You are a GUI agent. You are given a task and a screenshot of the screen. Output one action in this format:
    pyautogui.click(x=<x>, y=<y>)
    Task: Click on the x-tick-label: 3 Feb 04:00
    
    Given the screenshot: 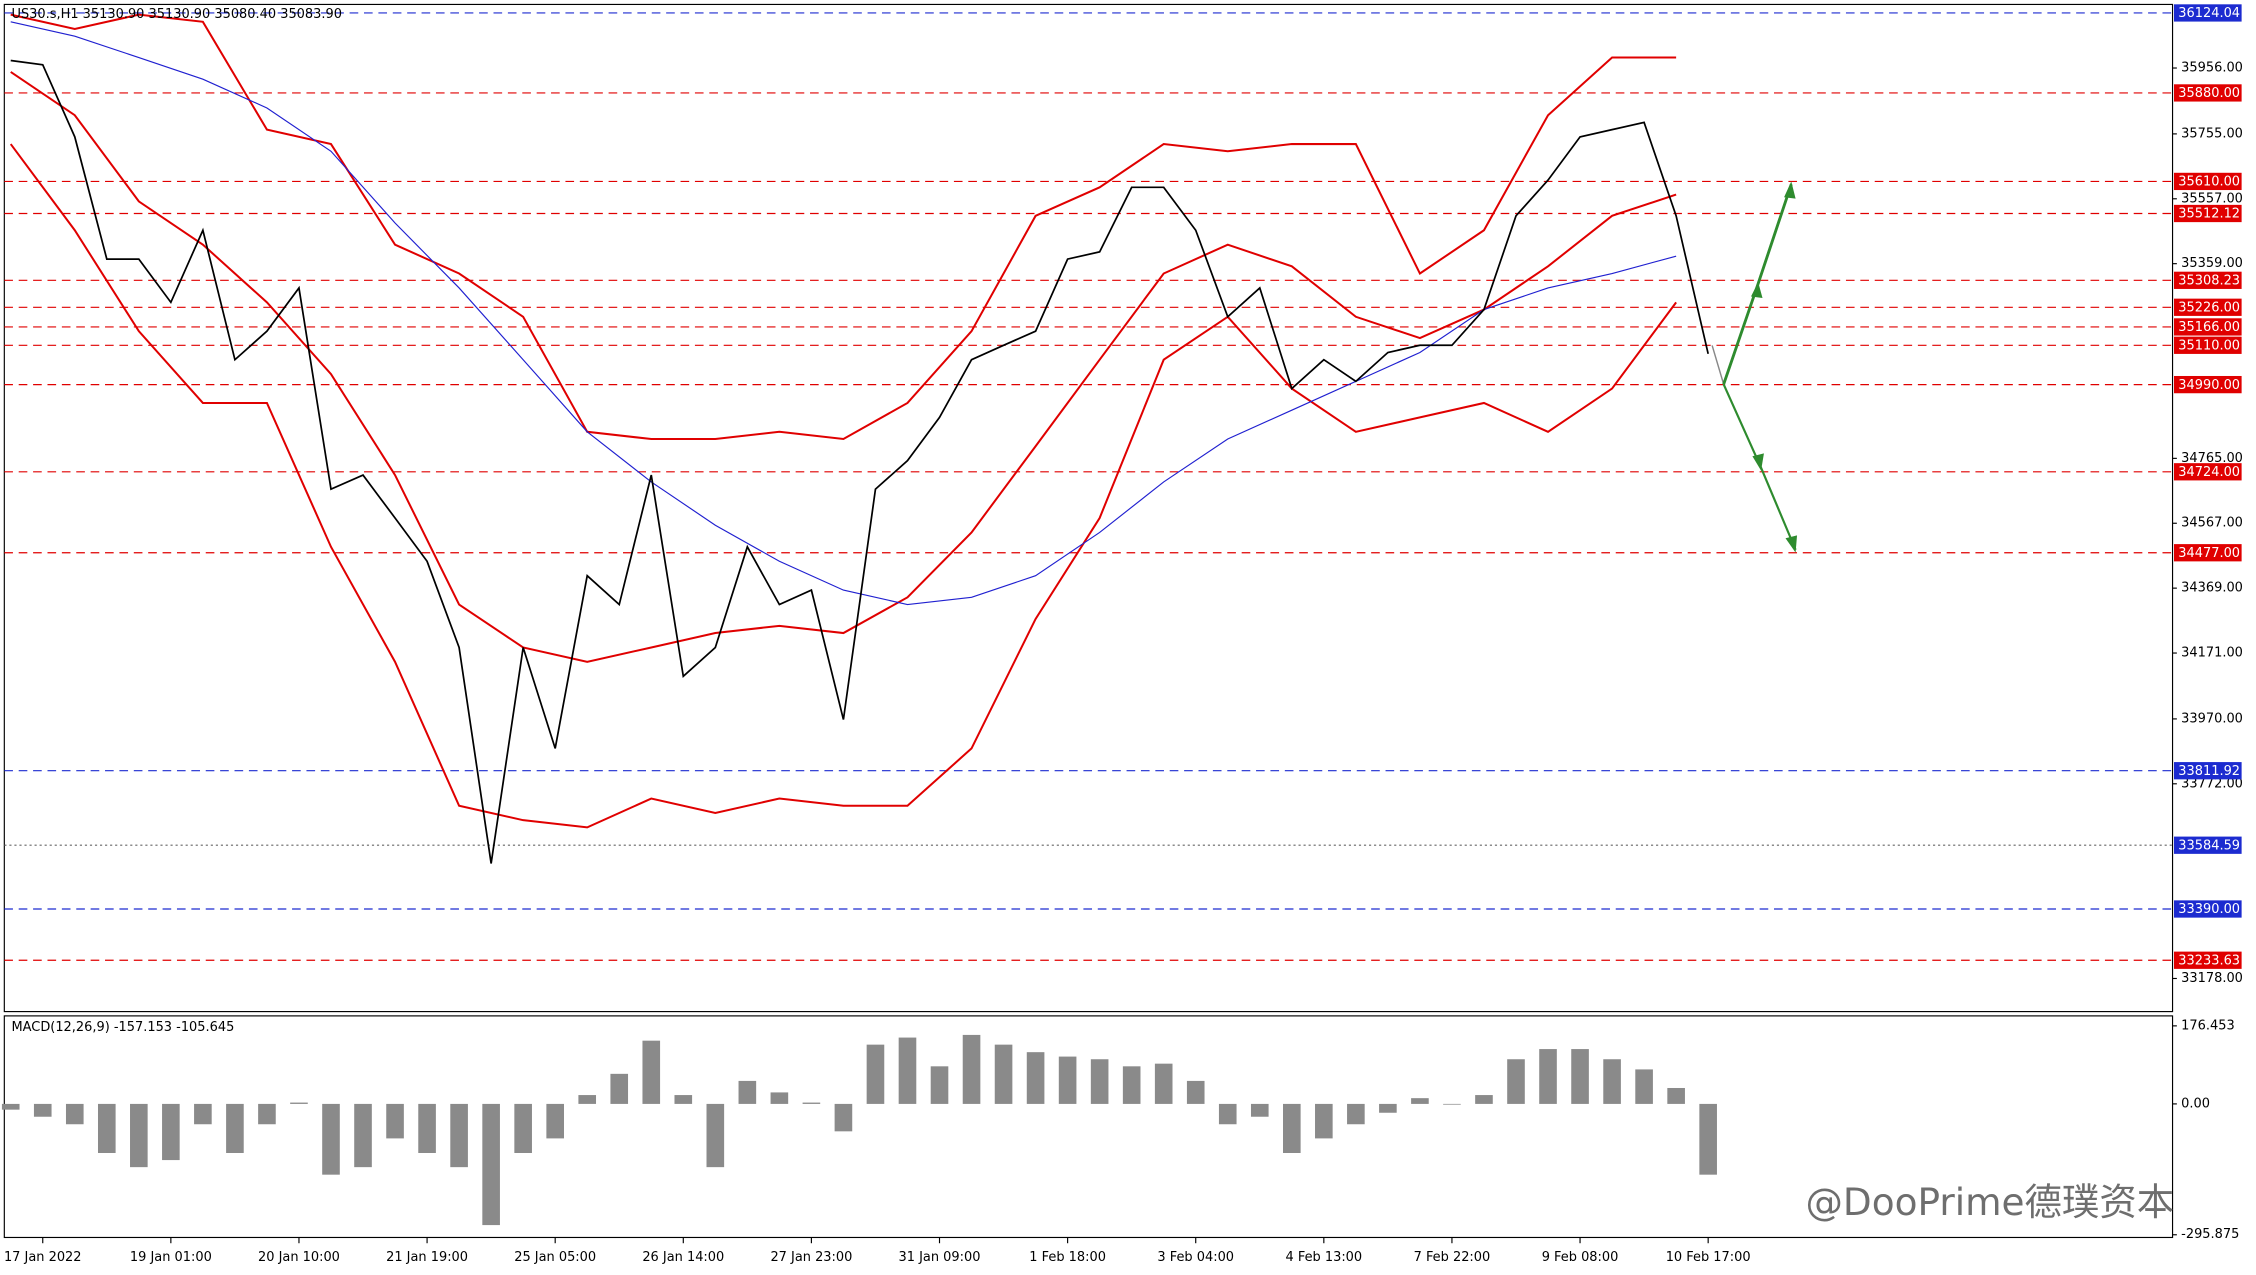 What is the action you would take?
    pyautogui.click(x=1195, y=1257)
    